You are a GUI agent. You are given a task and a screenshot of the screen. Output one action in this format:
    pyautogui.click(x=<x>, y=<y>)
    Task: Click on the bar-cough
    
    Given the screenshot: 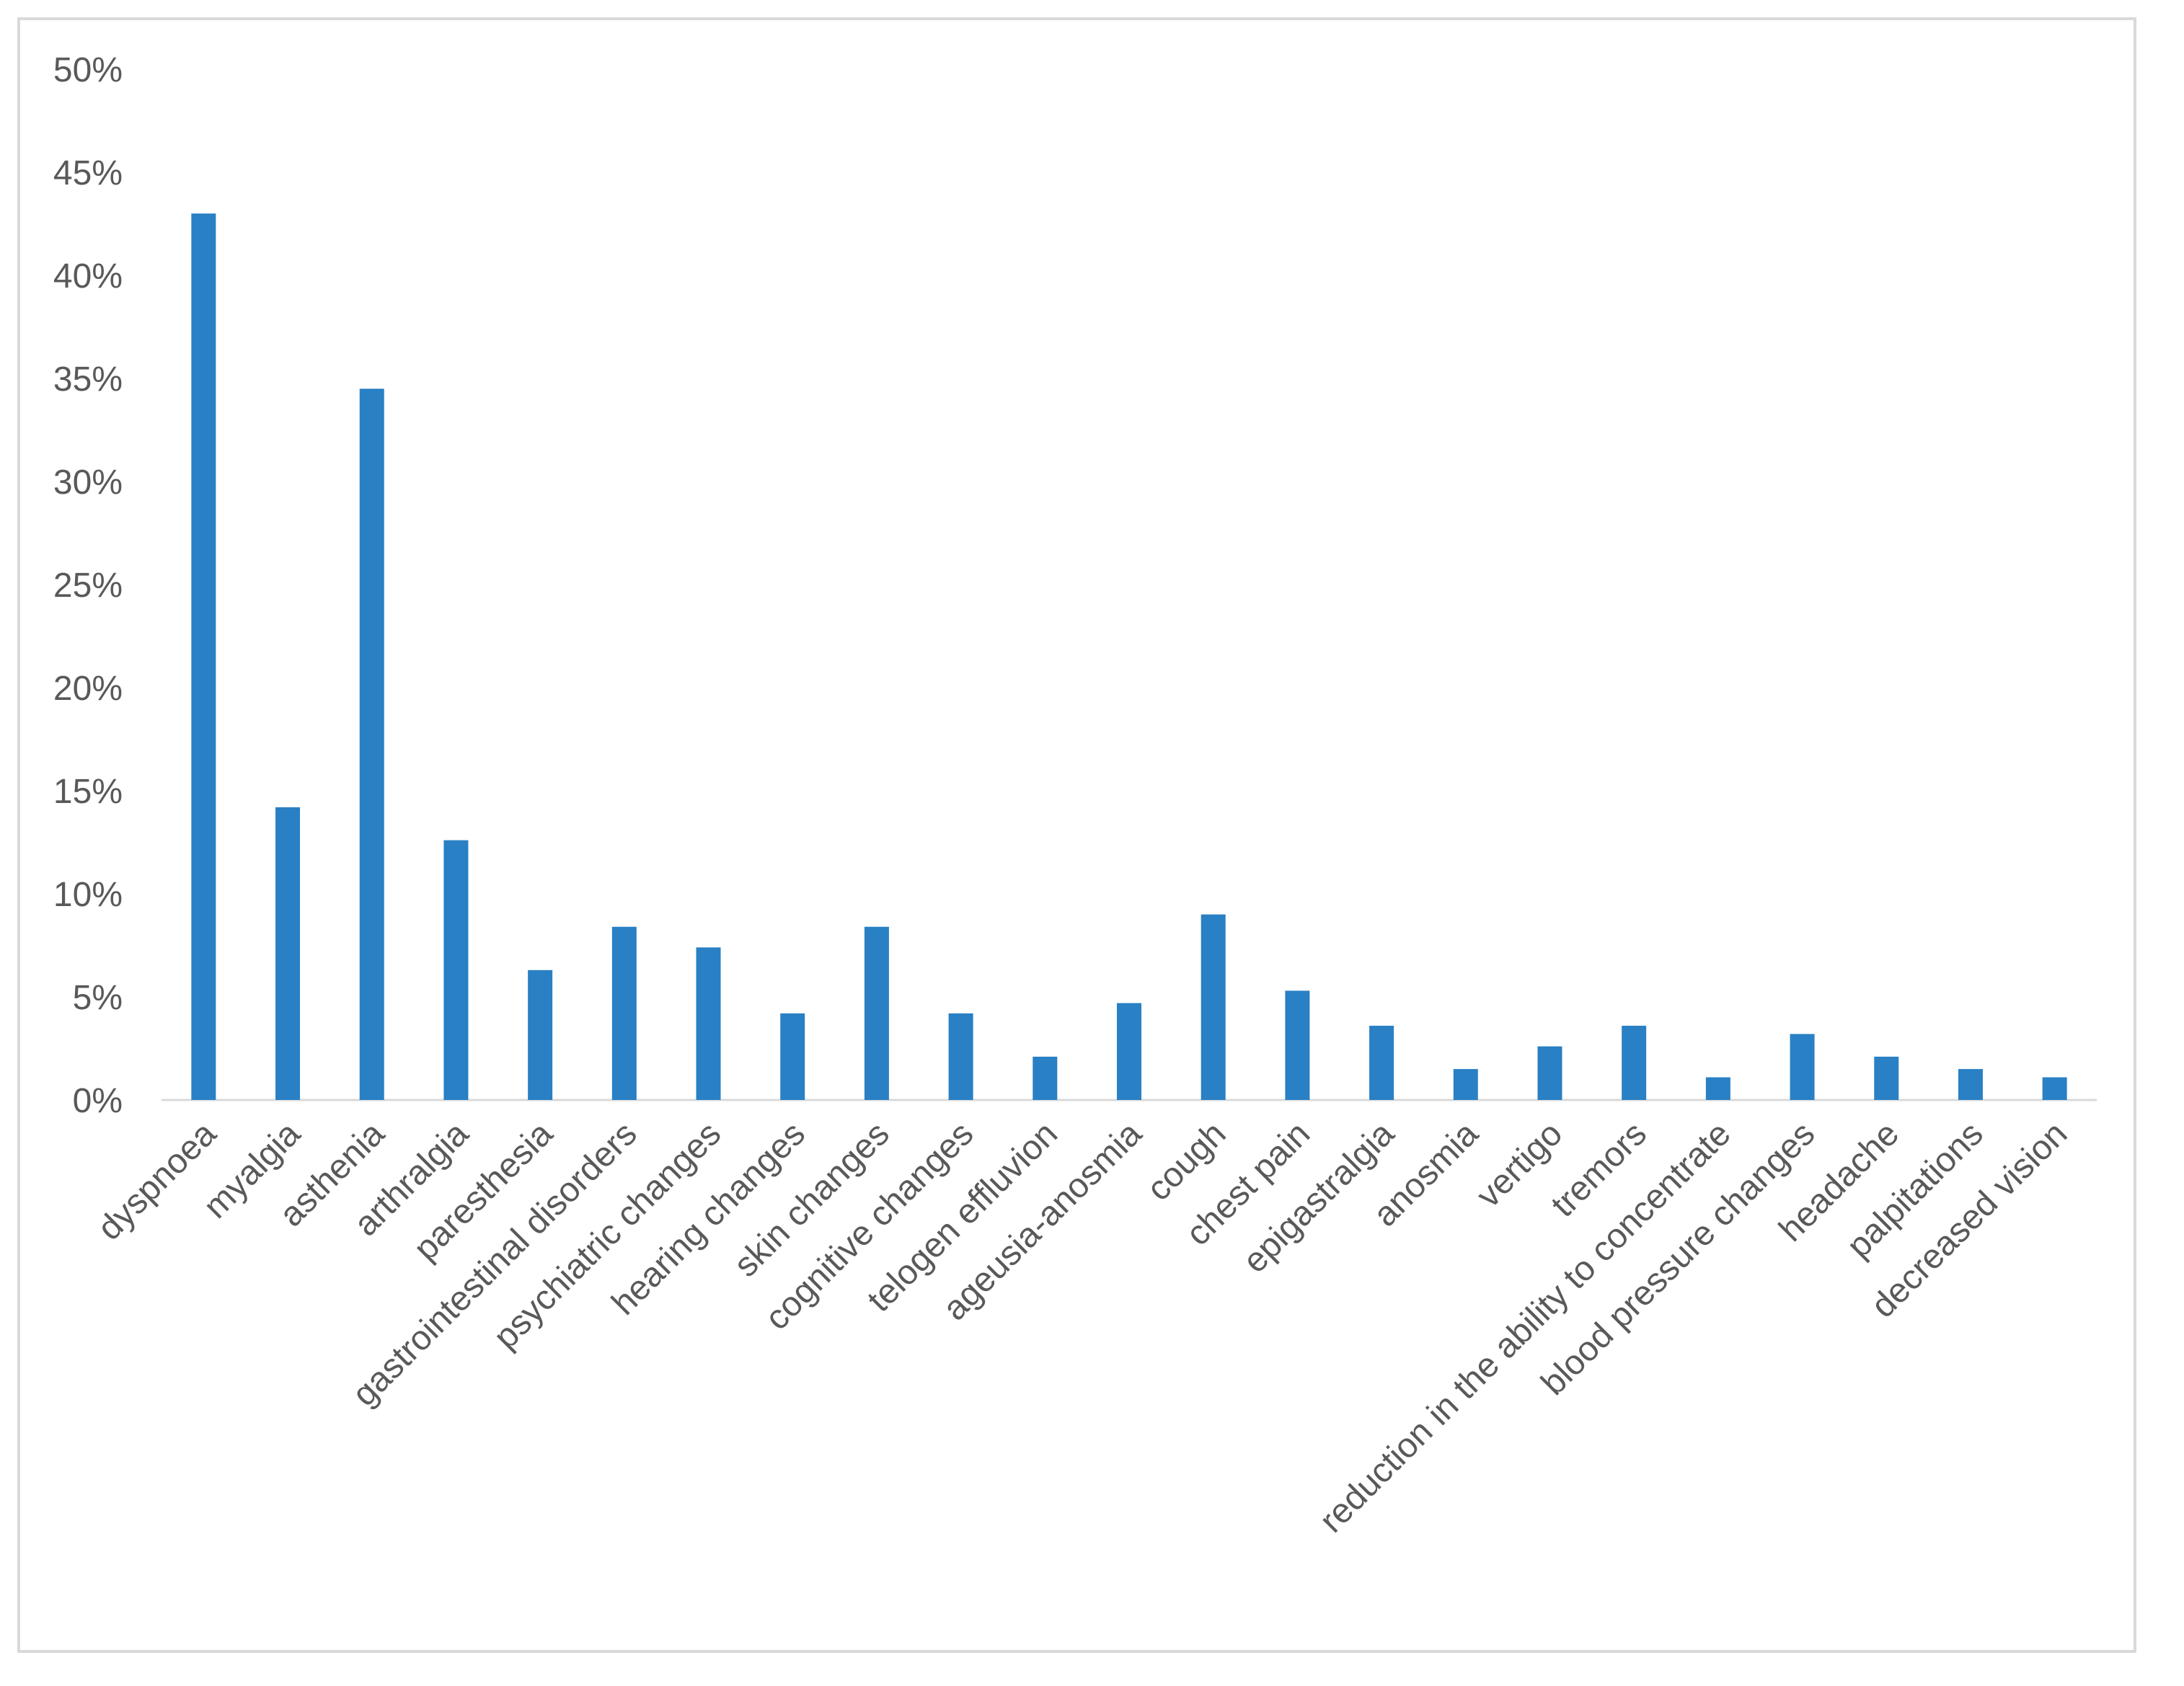 What is the action you would take?
    pyautogui.click(x=1213, y=1007)
    